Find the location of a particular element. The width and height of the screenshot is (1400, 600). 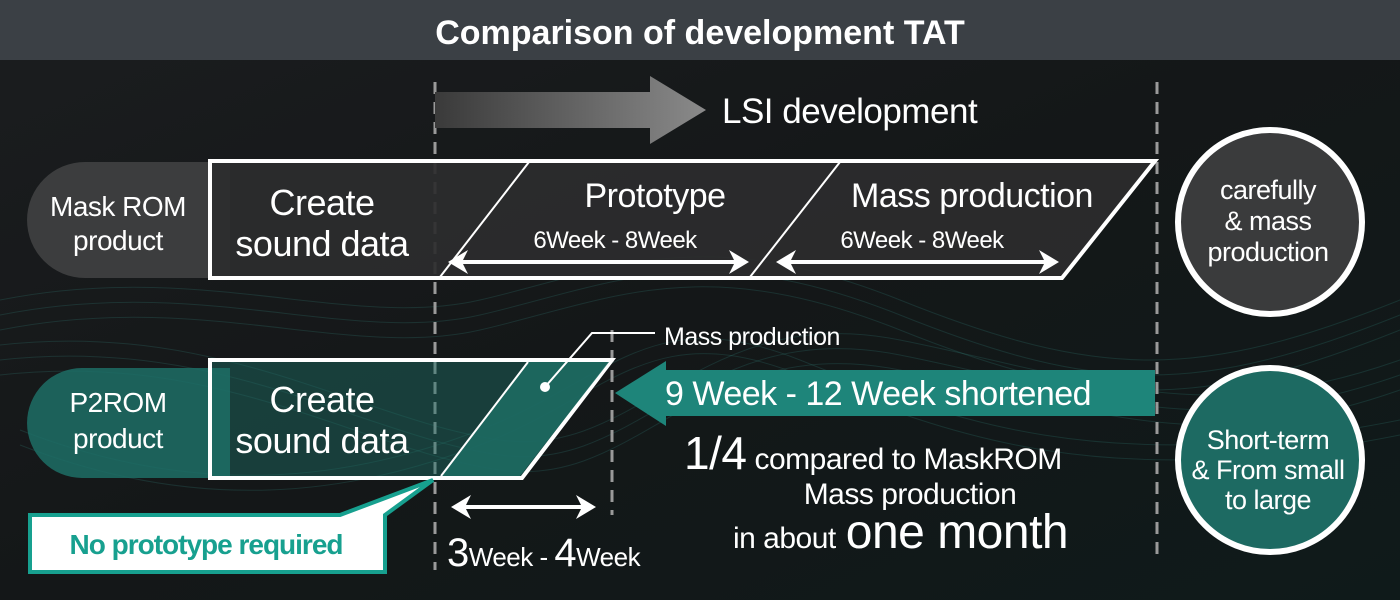

duration-num-2: 4 is located at coordinates (565, 553).